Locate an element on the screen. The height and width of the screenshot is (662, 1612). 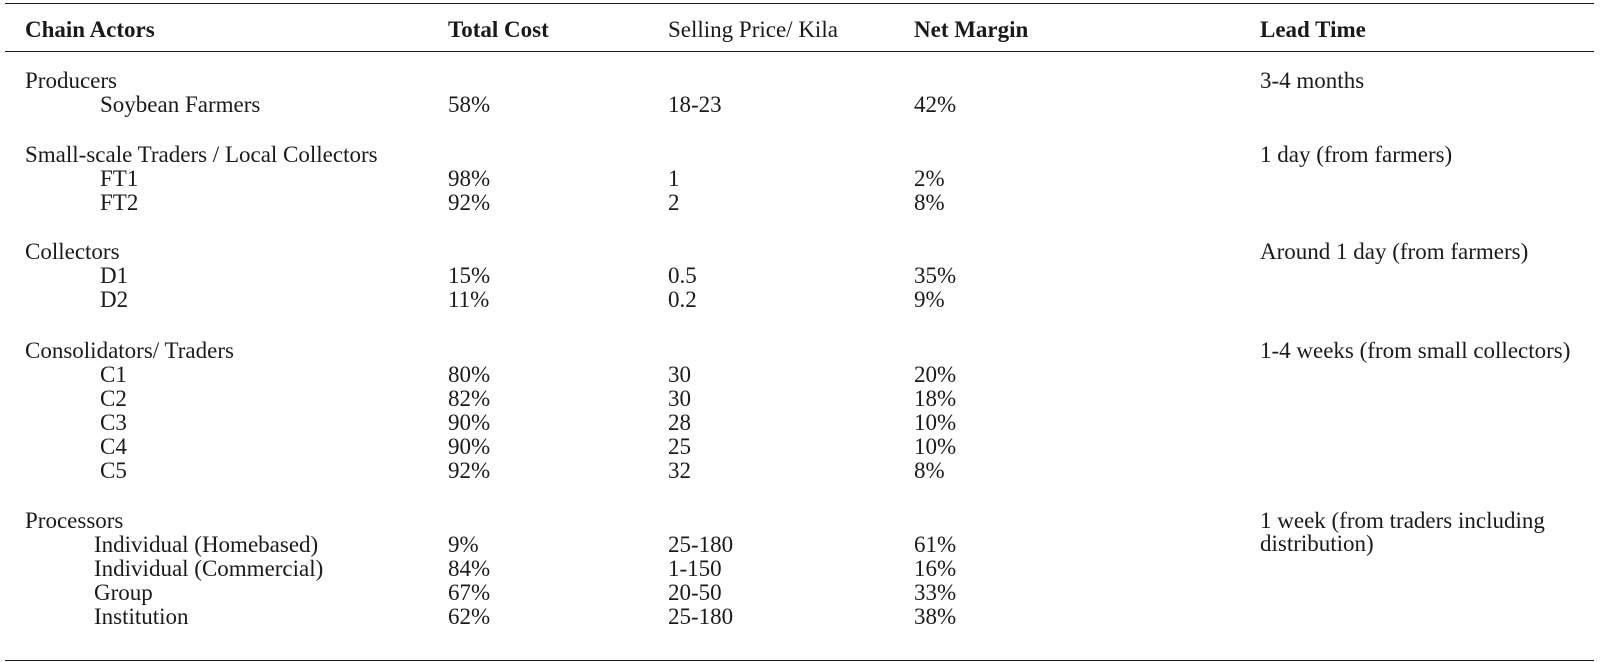
row-total-cost: 67% is located at coordinates (469, 592).